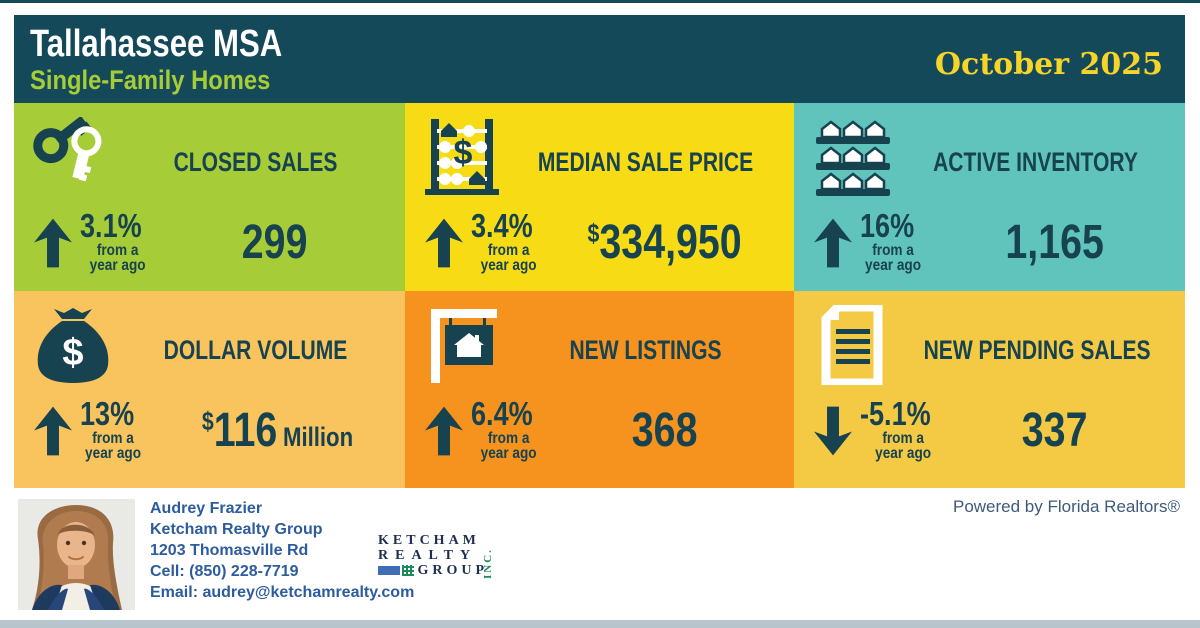  What do you see at coordinates (1066, 506) in the screenshot?
I see `powered-by-label: Powered by Florida Realtors®` at bounding box center [1066, 506].